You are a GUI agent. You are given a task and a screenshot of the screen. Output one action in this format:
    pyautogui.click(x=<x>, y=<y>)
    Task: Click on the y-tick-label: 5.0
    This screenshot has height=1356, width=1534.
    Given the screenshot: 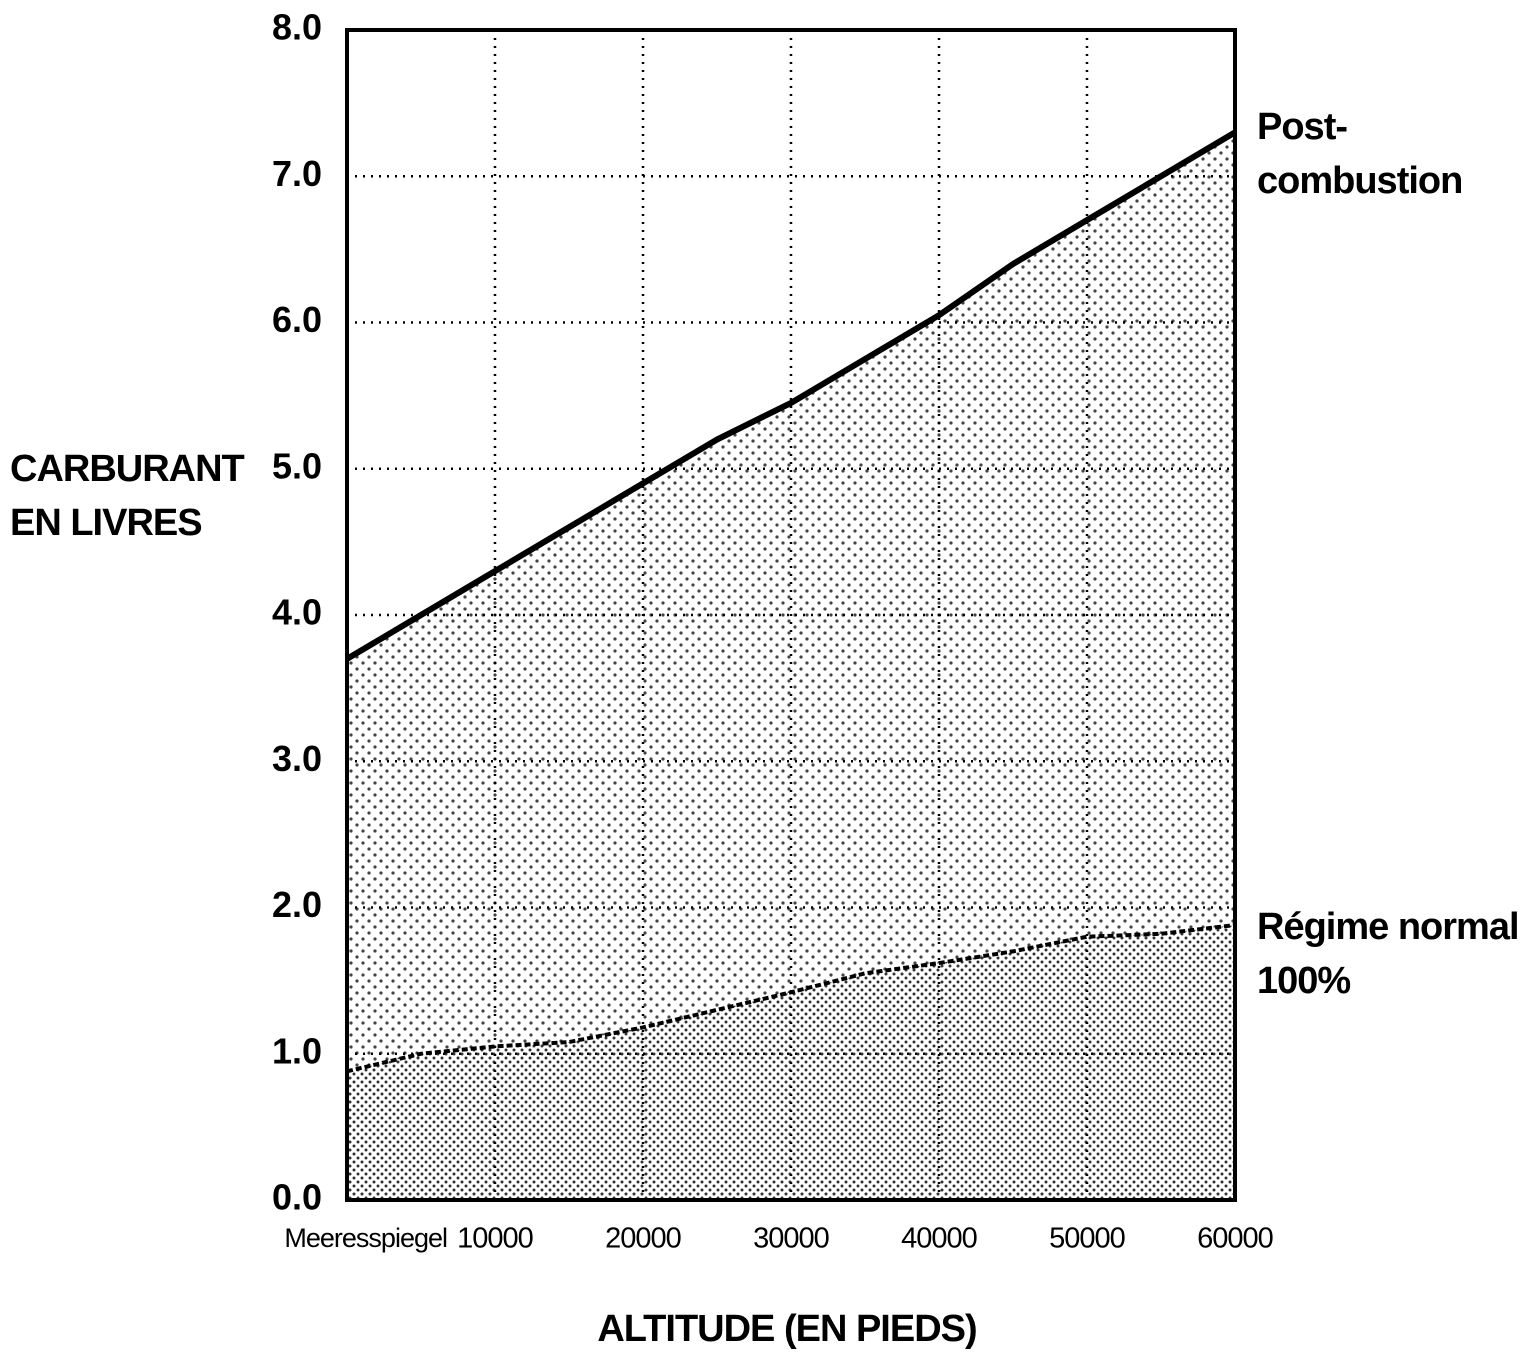 What is the action you would take?
    pyautogui.click(x=297, y=465)
    